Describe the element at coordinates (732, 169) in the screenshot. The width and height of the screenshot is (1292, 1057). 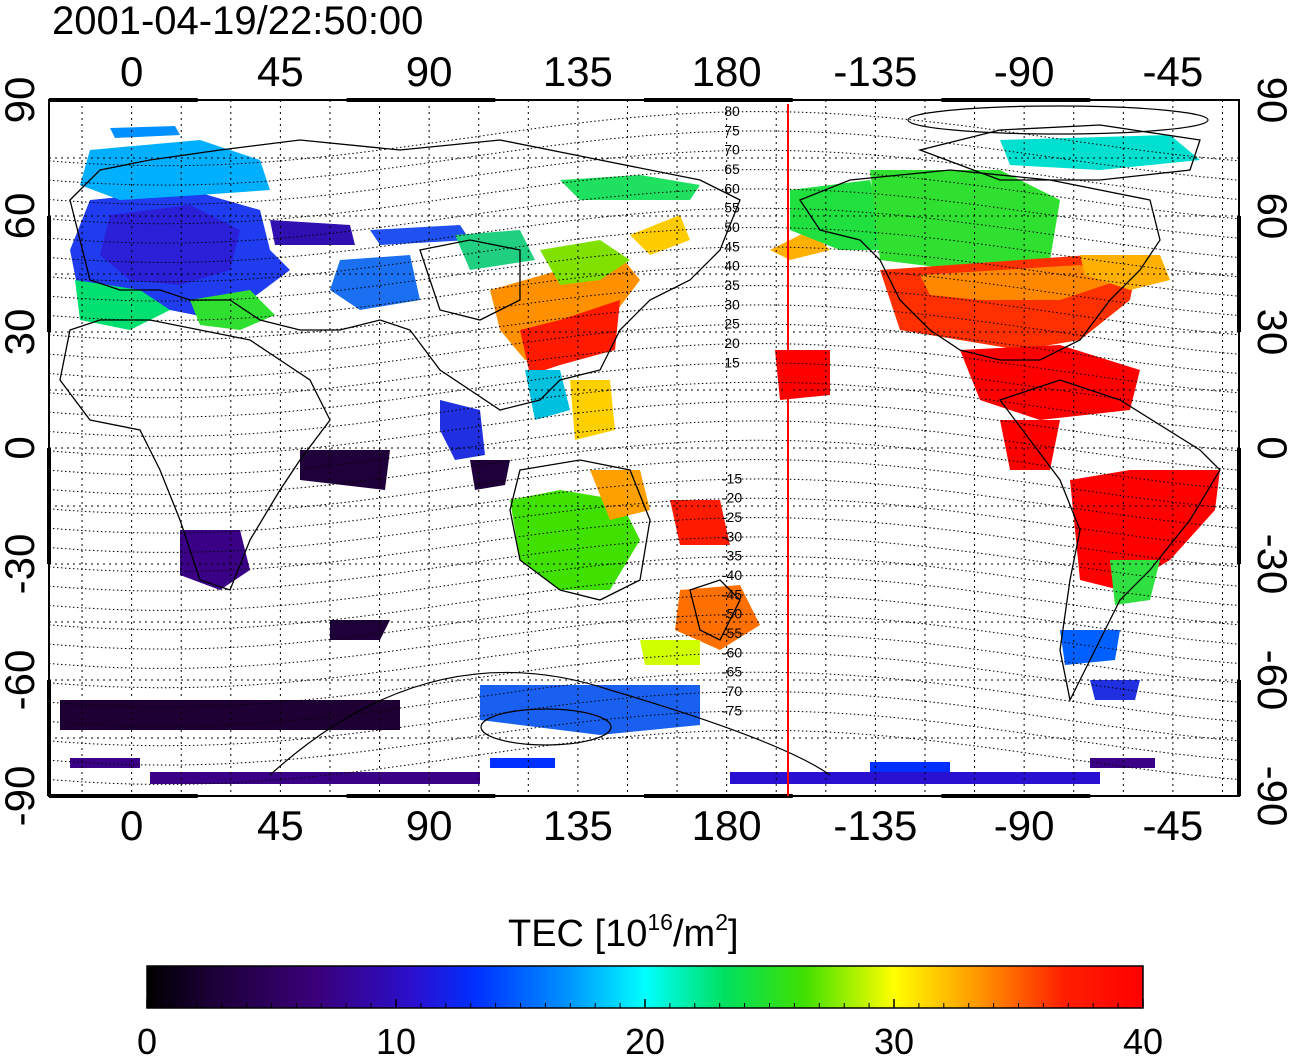
I see `contour-label: 65` at that location.